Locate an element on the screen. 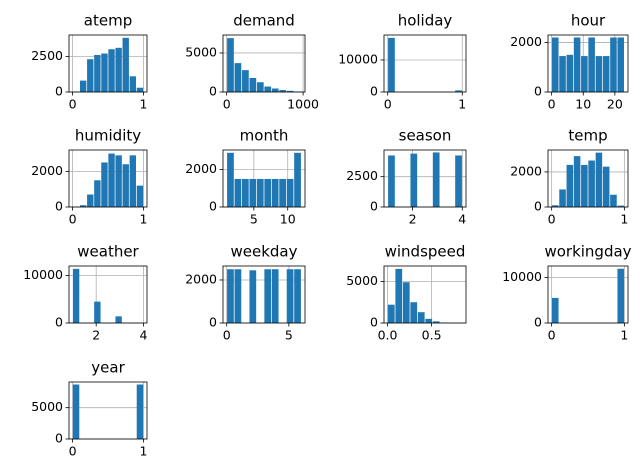 Image resolution: width=640 pixels, height=476 pixels. subplot: temp 0 2000 0 1 is located at coordinates (569, 177).